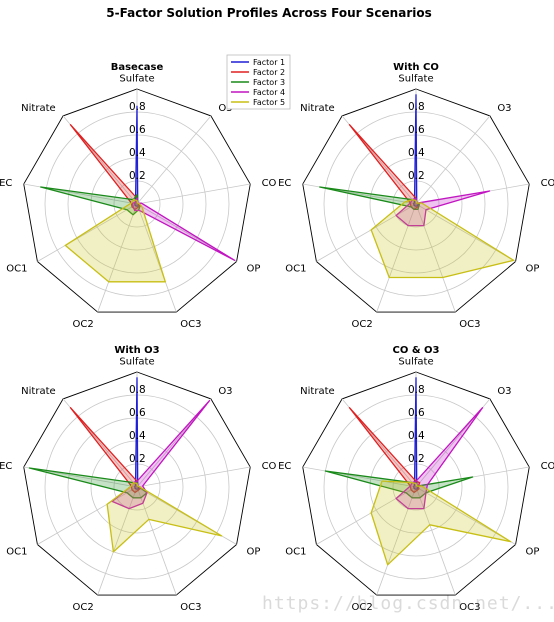  I want to click on subplot-title: CO & O3, so click(416, 350).